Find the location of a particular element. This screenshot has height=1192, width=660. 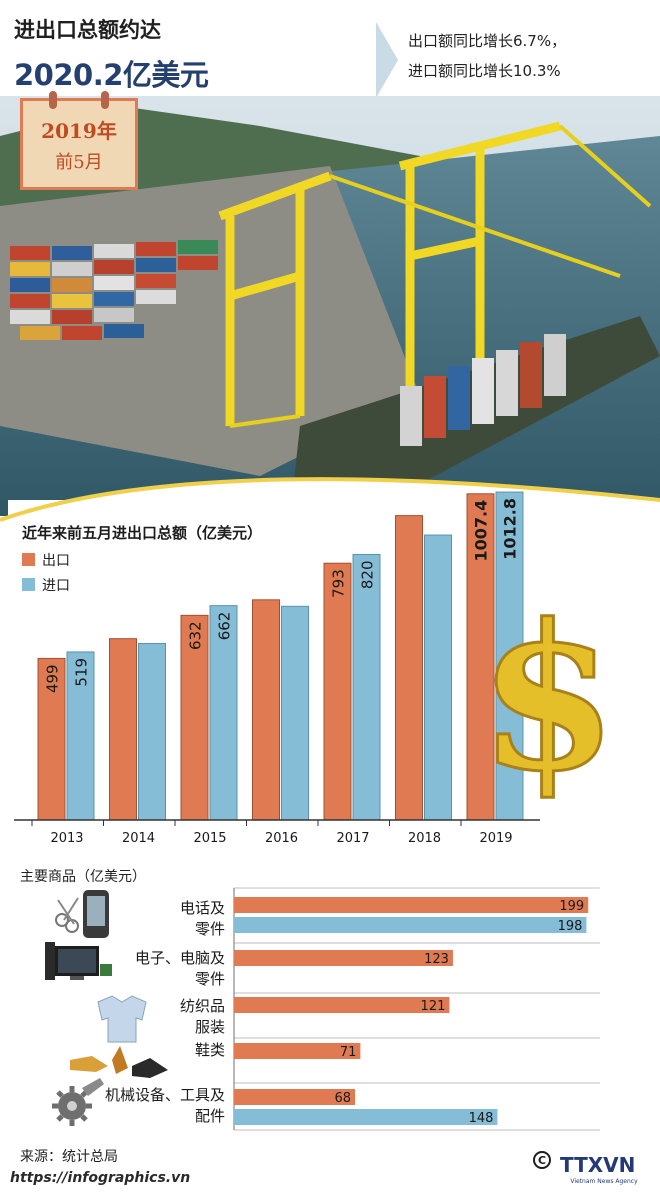

source-note: 来源：统计总局 is located at coordinates (69, 1157).